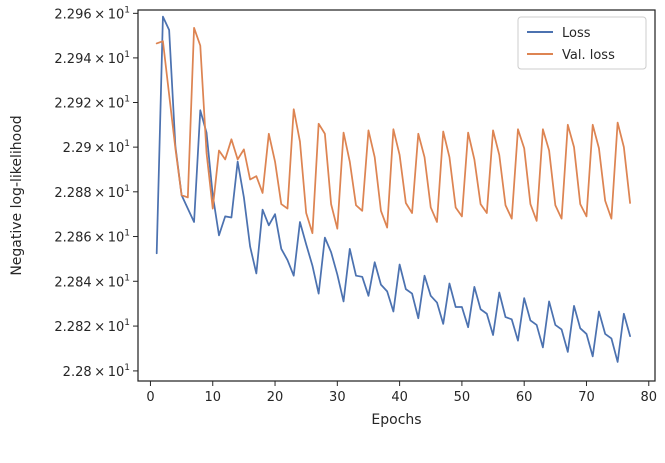 The height and width of the screenshot is (463, 665). I want to click on x-tick-label: 40, so click(399, 397).